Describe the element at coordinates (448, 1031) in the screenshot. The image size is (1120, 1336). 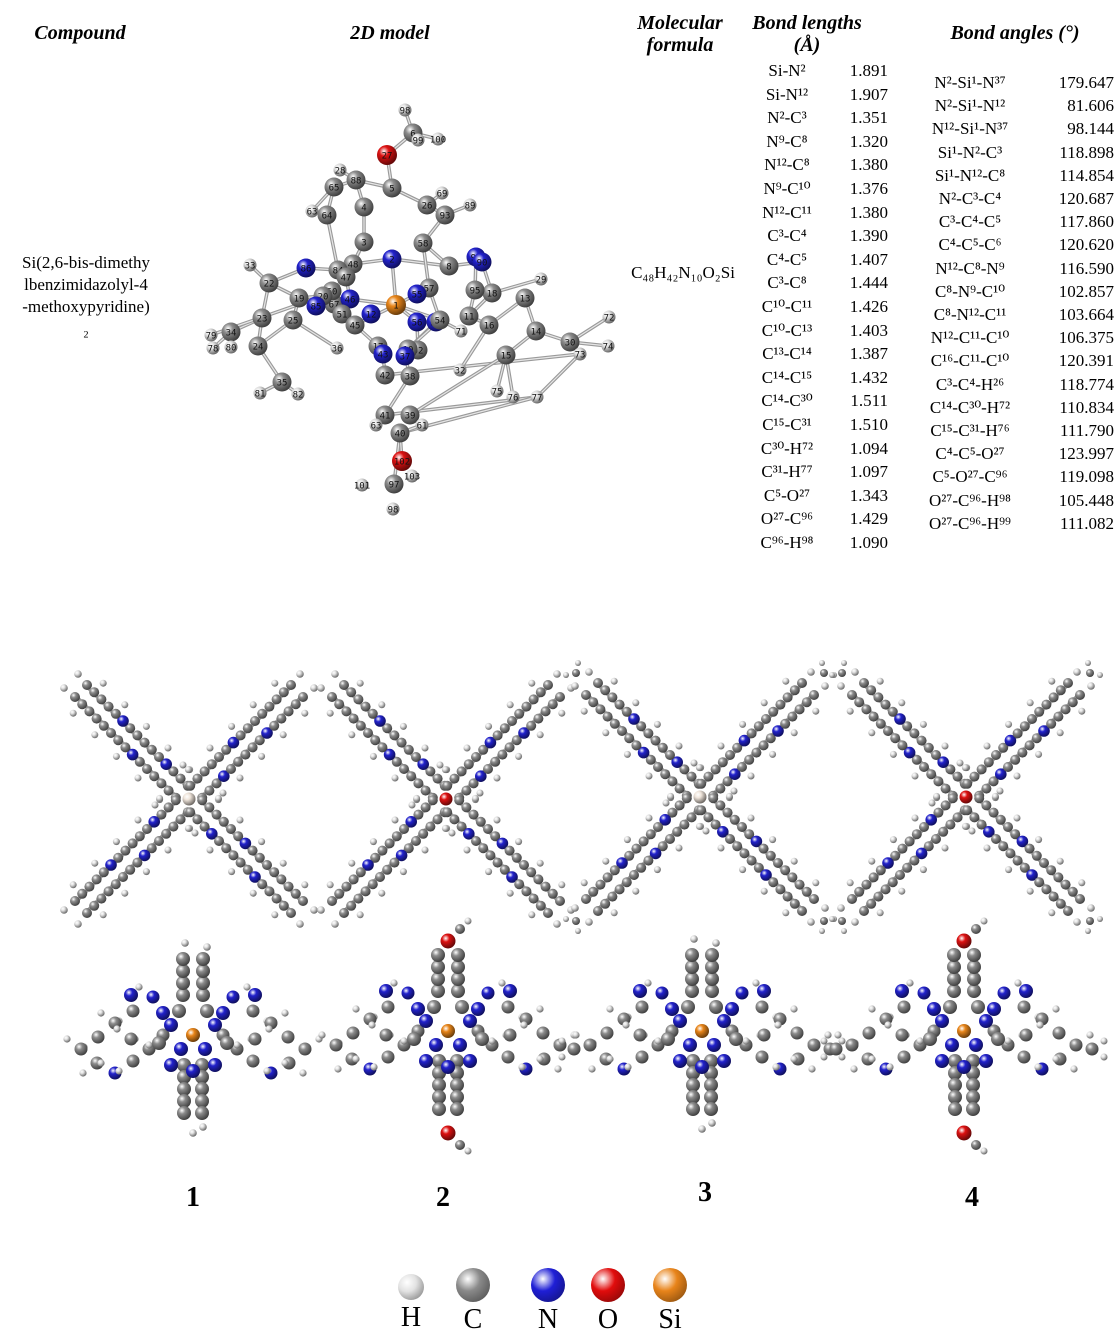
I see `atom-si` at that location.